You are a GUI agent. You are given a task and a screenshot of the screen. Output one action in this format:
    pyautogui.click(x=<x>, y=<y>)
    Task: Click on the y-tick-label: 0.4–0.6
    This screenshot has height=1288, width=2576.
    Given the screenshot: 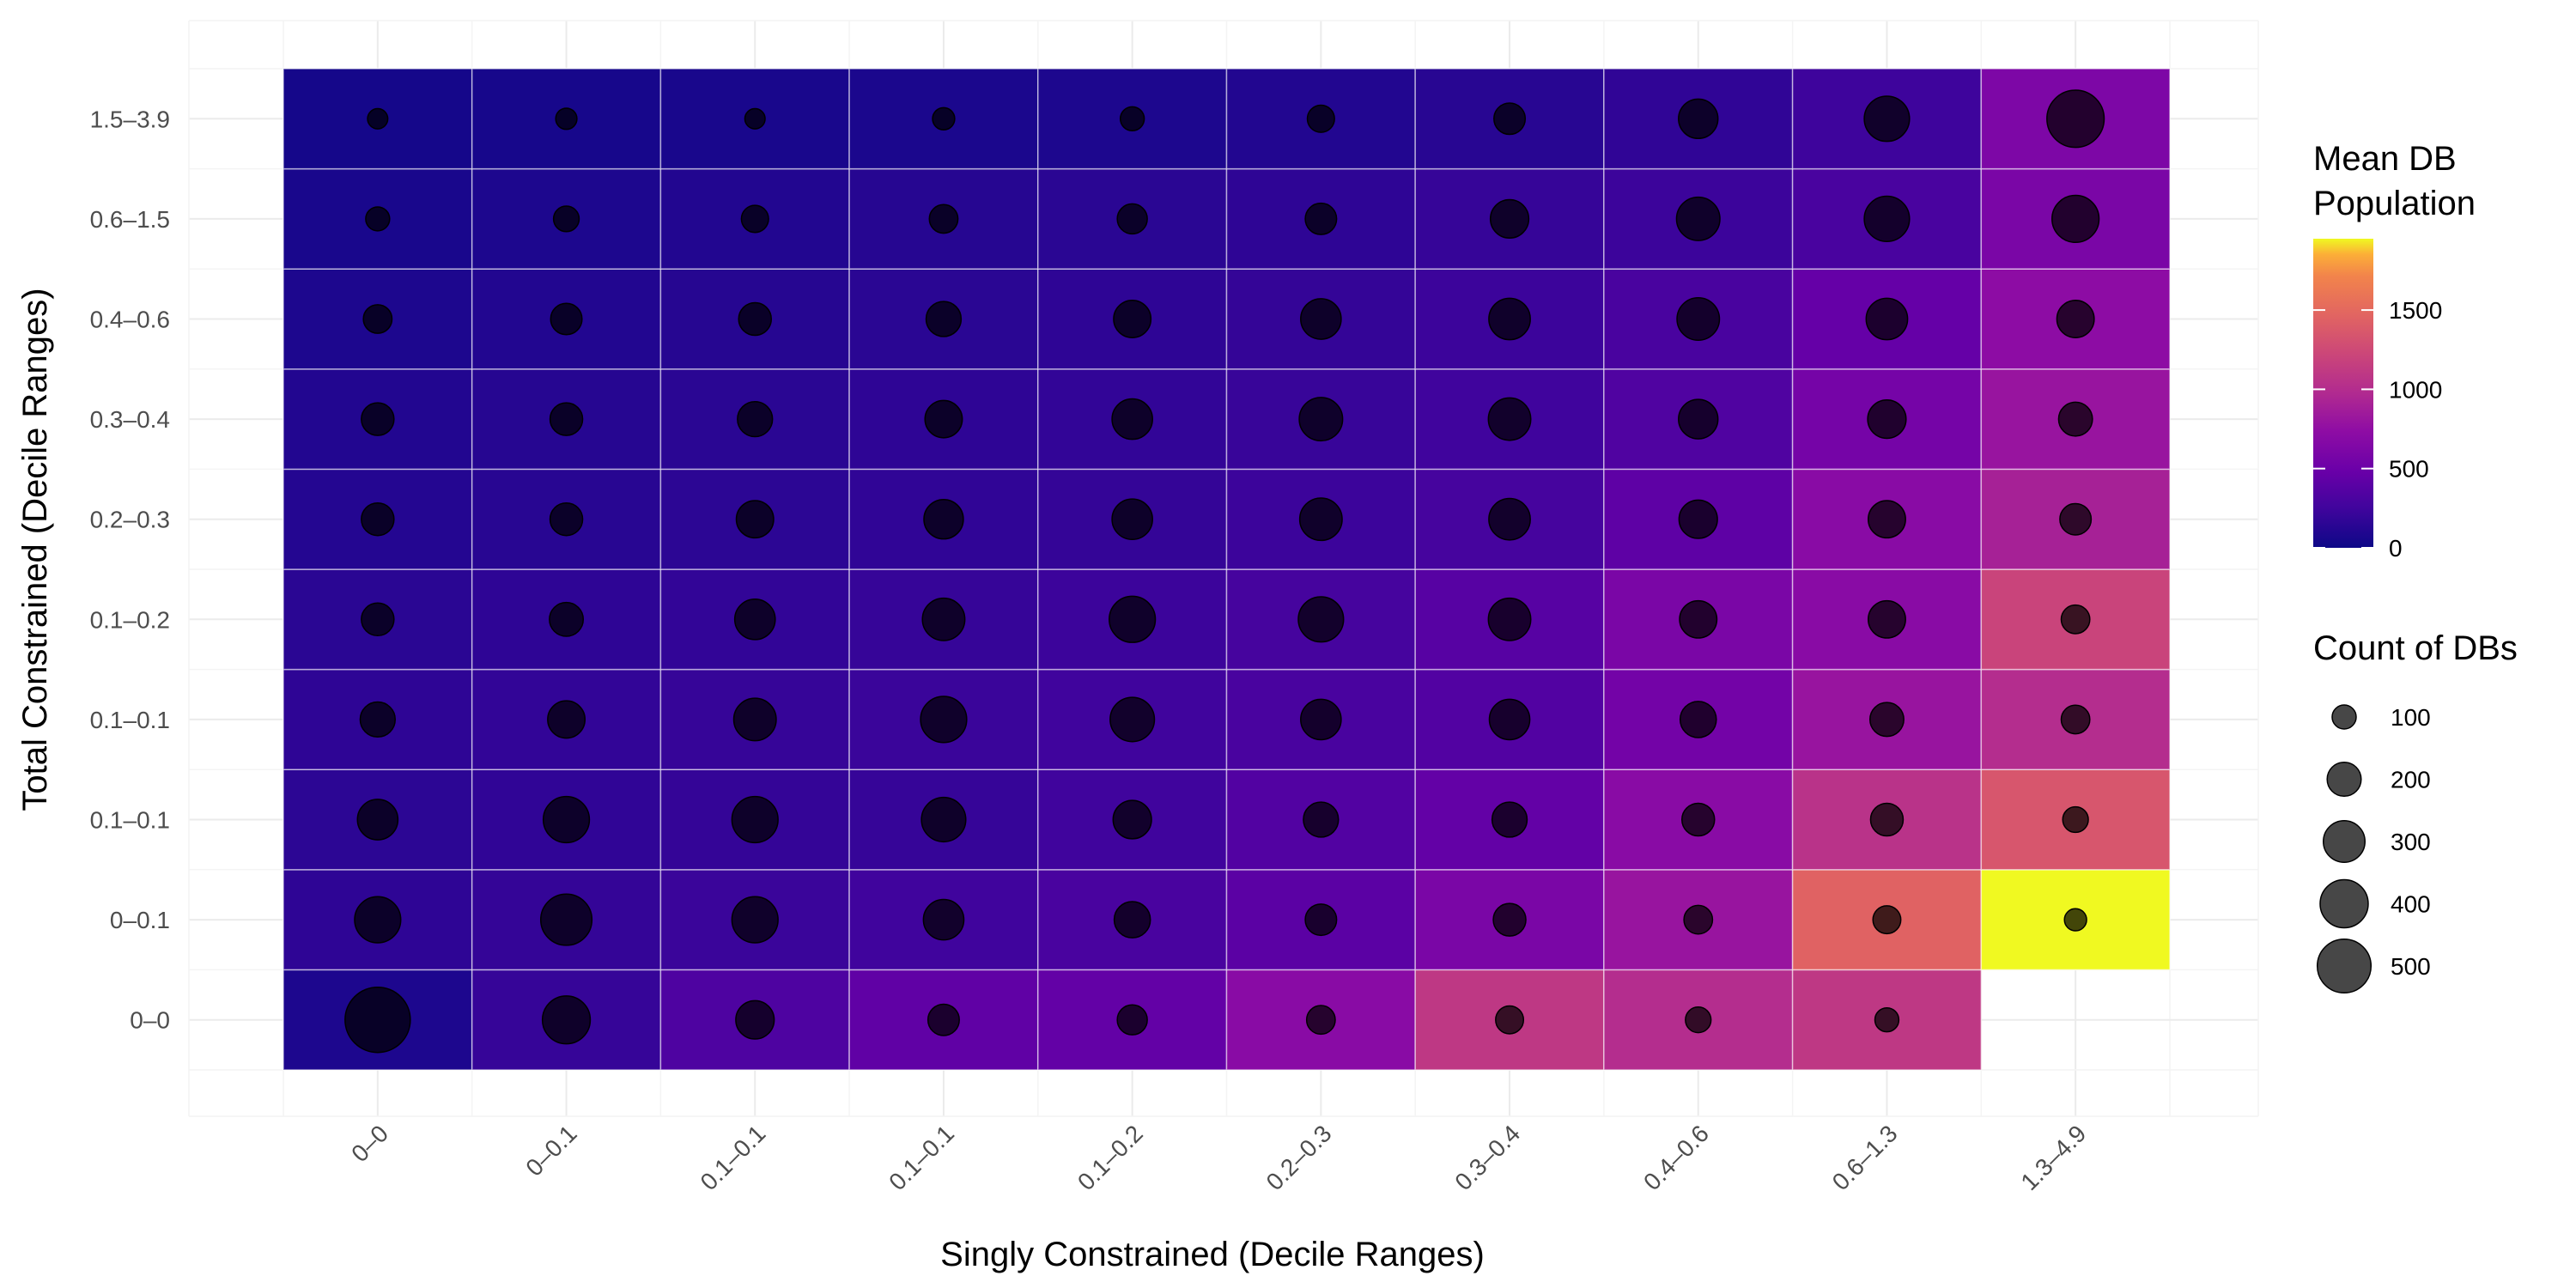 What is the action you would take?
    pyautogui.click(x=130, y=320)
    